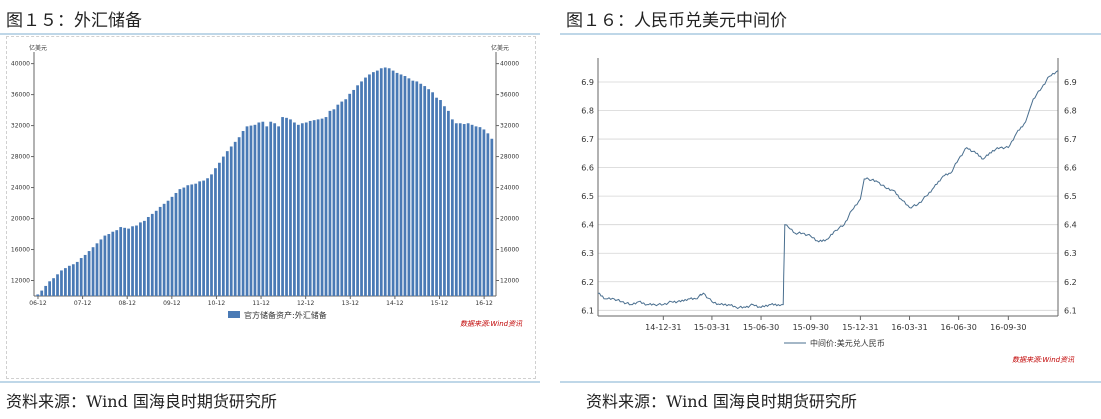 This screenshot has height=419, width=1101. Describe the element at coordinates (1070, 253) in the screenshot. I see `y2-tick-label: 6.3` at that location.